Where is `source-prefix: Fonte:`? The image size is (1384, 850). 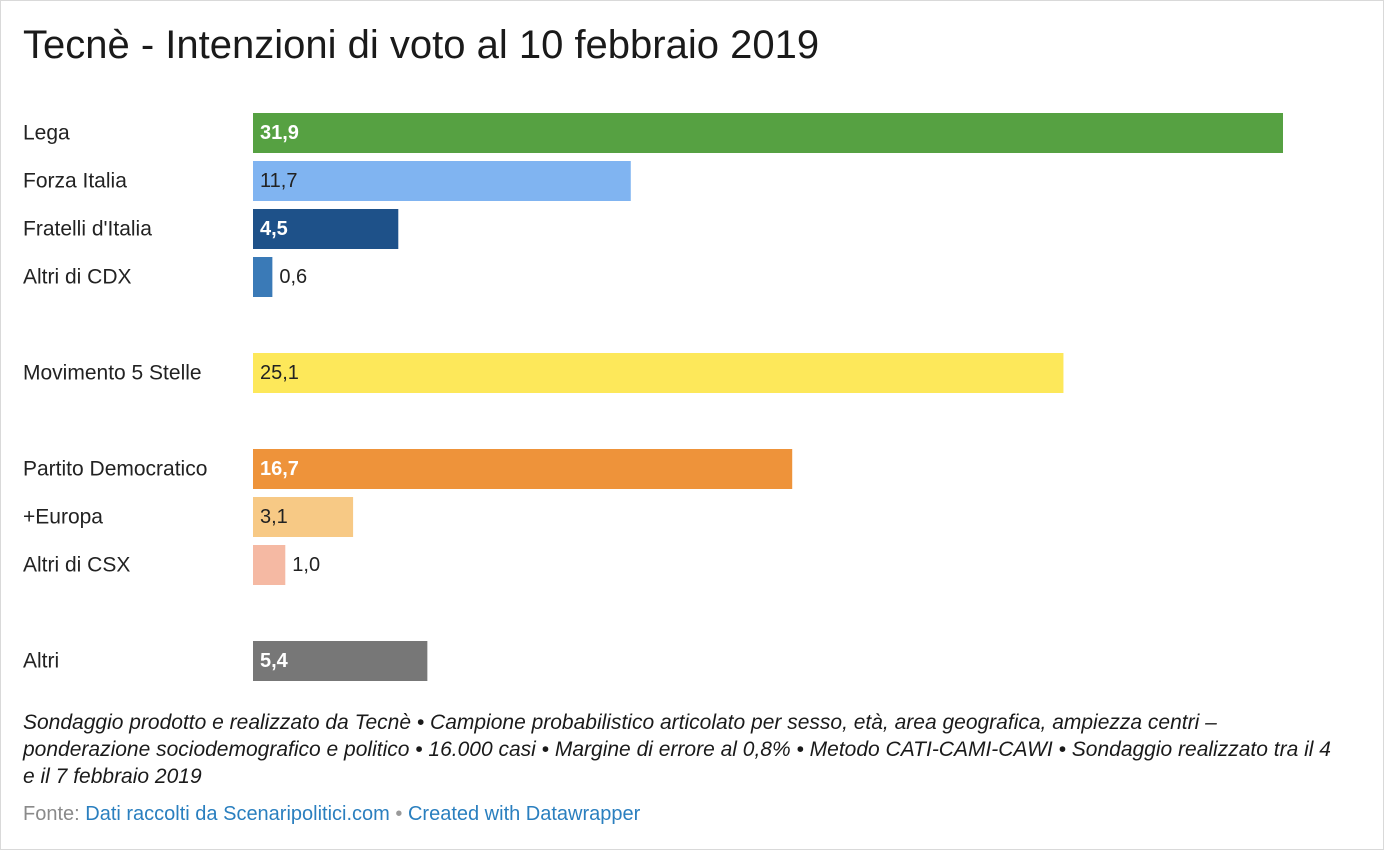 source-prefix: Fonte: is located at coordinates (51, 814).